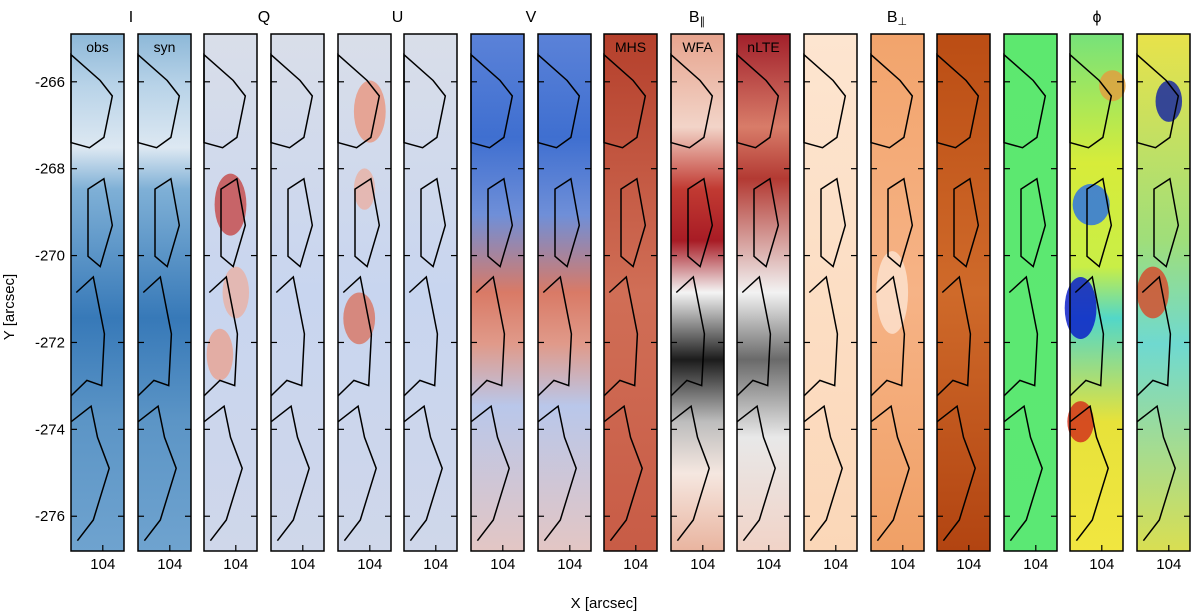 This screenshot has height=614, width=1200. I want to click on panel-label: obs, so click(97, 47).